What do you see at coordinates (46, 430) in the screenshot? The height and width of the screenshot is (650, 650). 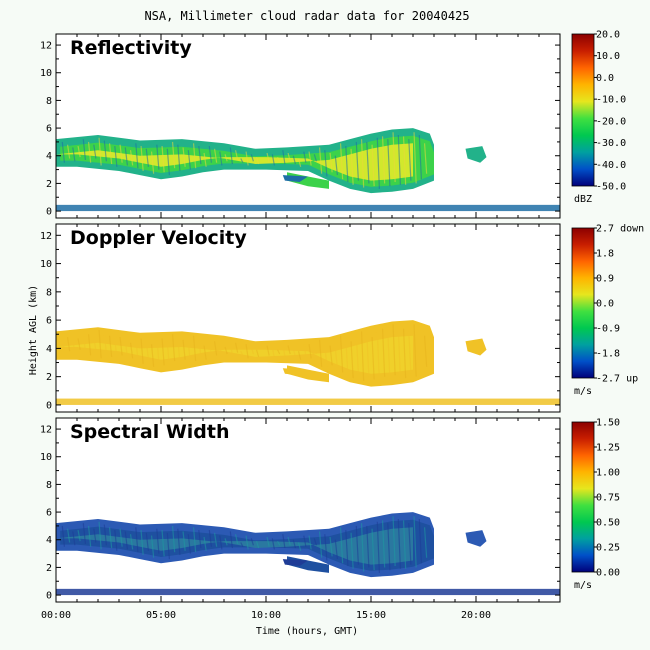 I see `y-tick-label: 12` at bounding box center [46, 430].